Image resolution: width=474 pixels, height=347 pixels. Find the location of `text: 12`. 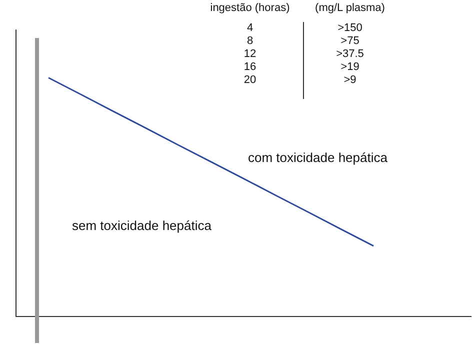

text: 12 is located at coordinates (250, 54).